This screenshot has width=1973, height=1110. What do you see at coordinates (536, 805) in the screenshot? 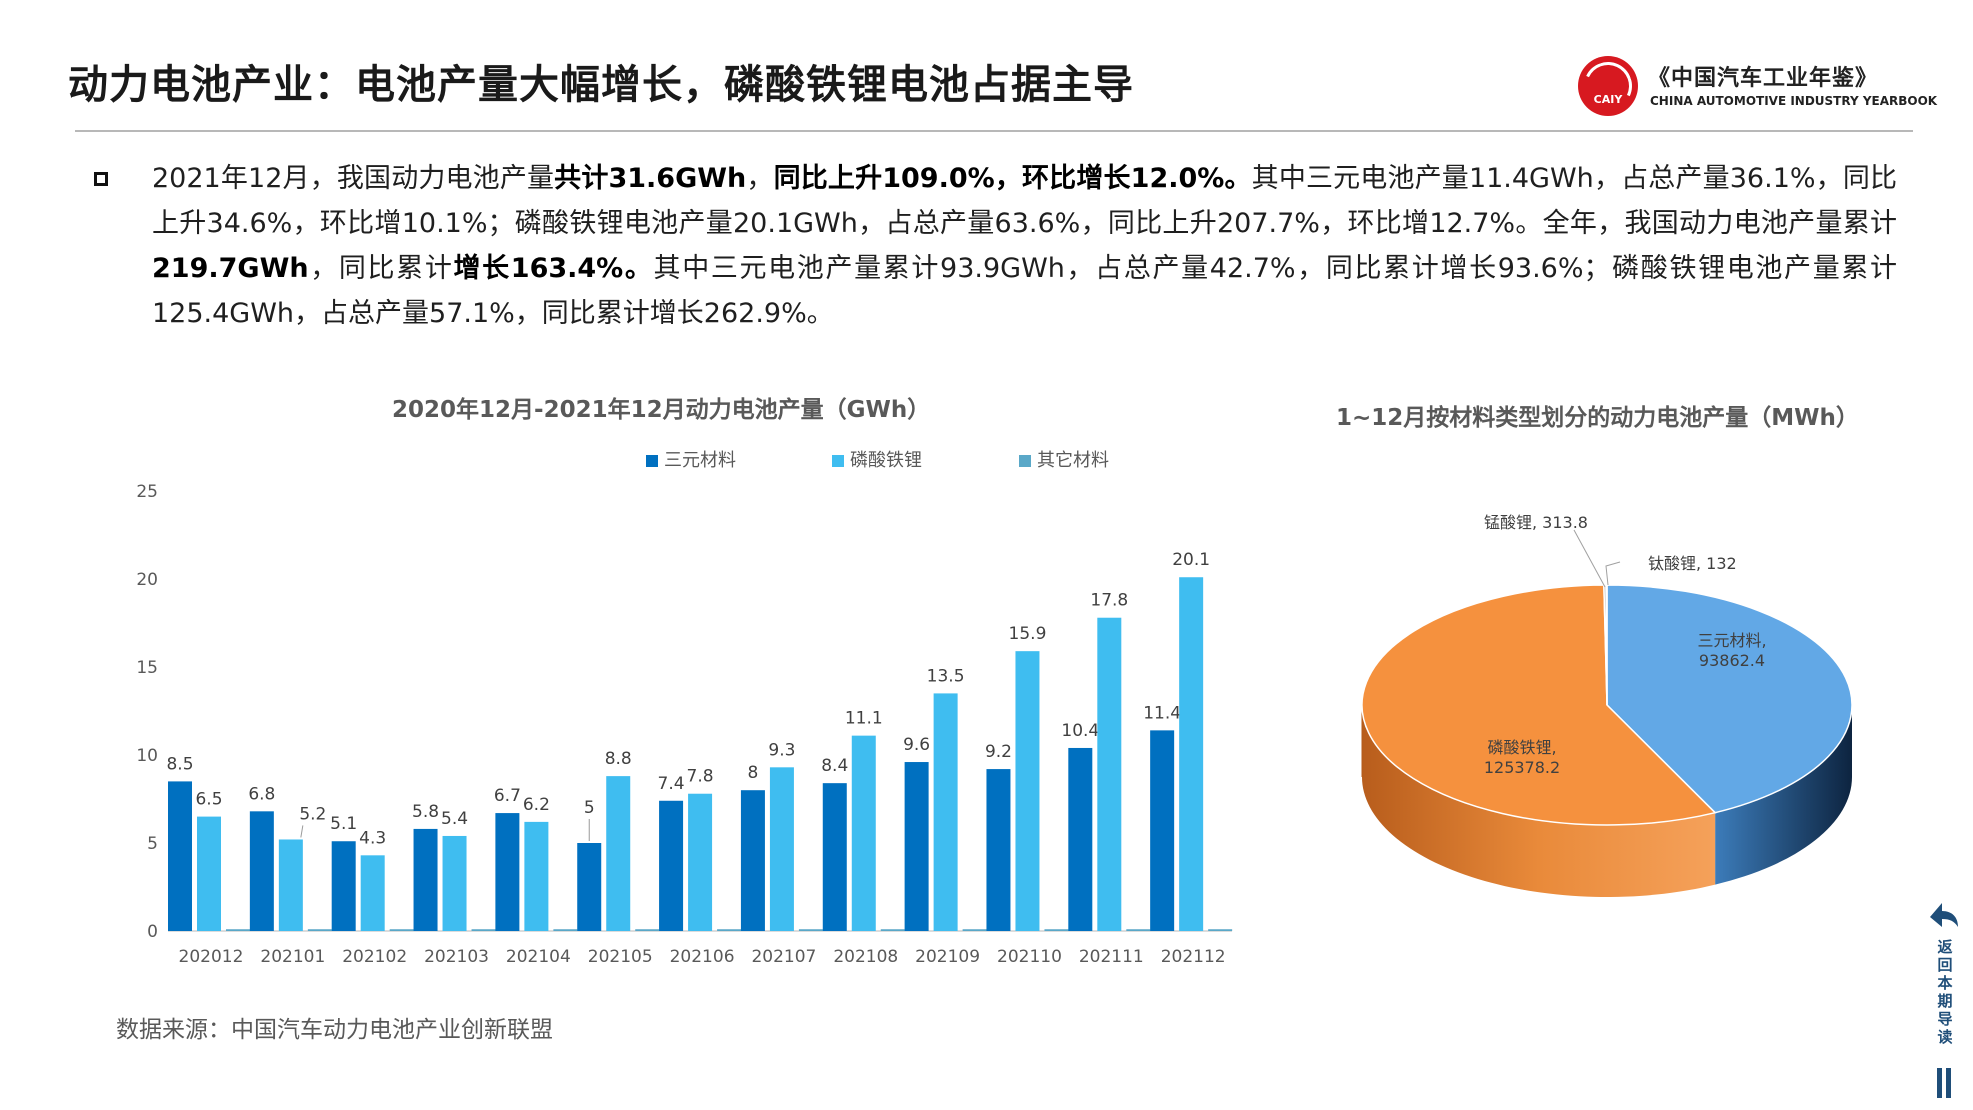
I see `bar-data-label: 6.2` at bounding box center [536, 805].